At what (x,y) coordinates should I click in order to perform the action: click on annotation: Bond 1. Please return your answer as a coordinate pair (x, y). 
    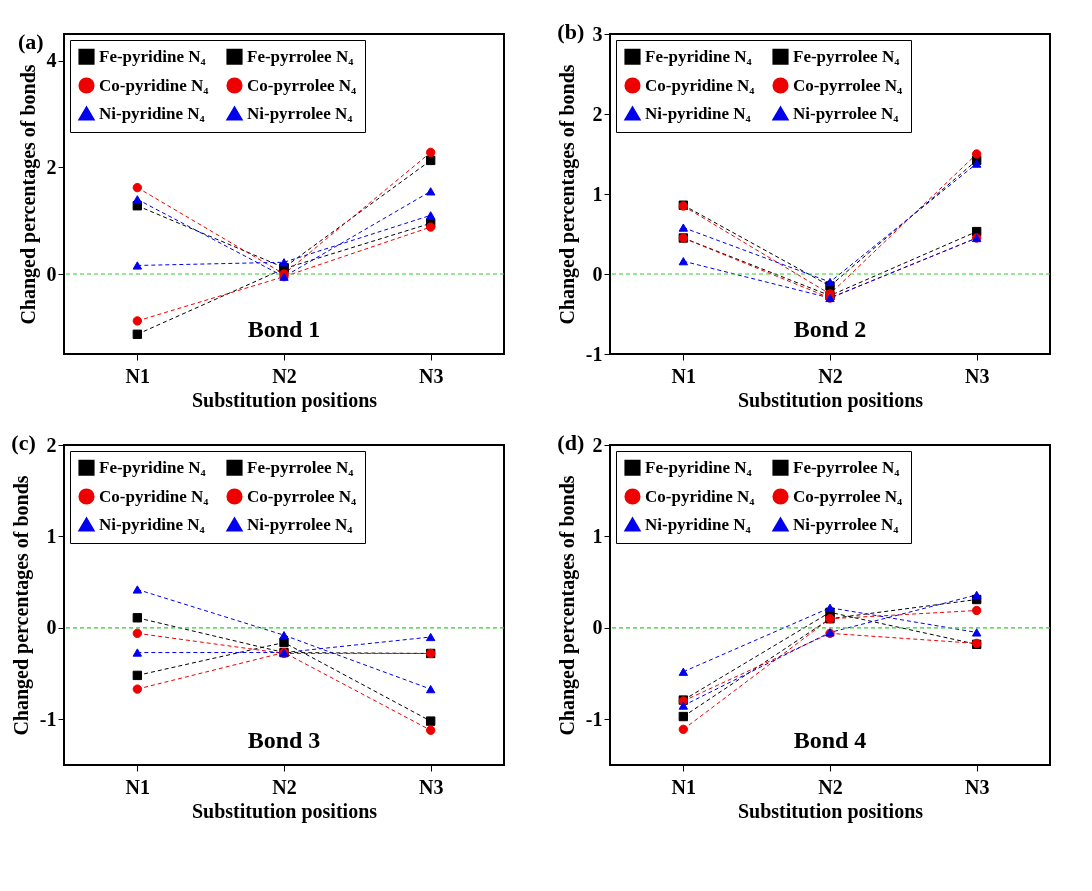
    Looking at the image, I should click on (284, 329).